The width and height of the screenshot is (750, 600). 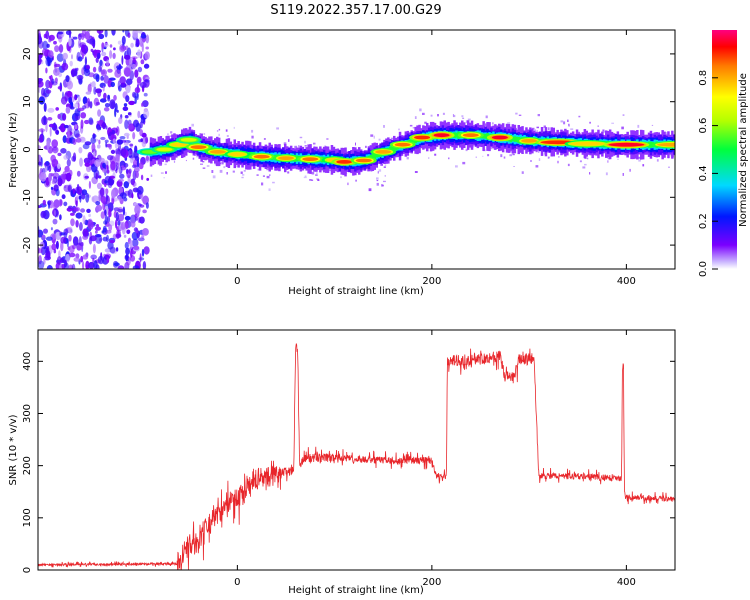 I want to click on colorbar-gradient, so click(x=724, y=149).